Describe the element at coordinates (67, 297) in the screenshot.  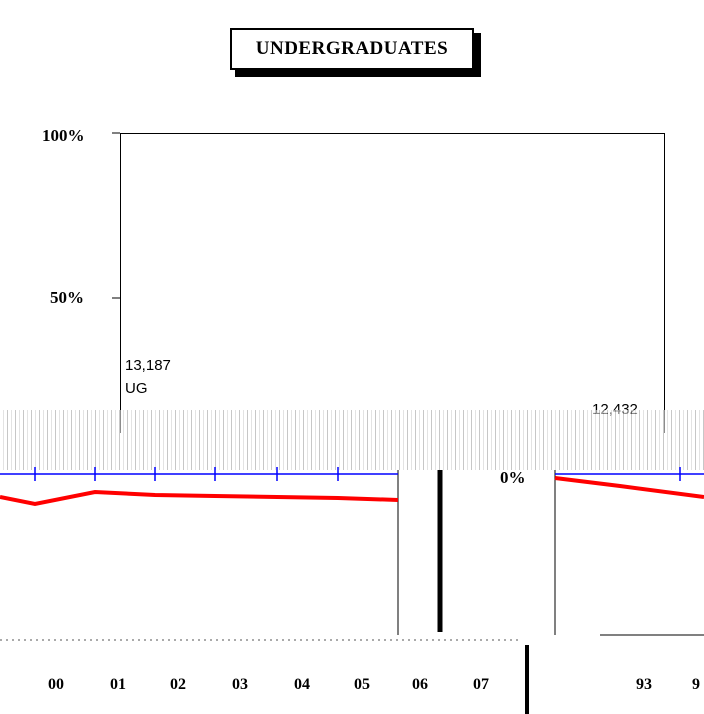
I see `y-tick-label-50: 50%` at that location.